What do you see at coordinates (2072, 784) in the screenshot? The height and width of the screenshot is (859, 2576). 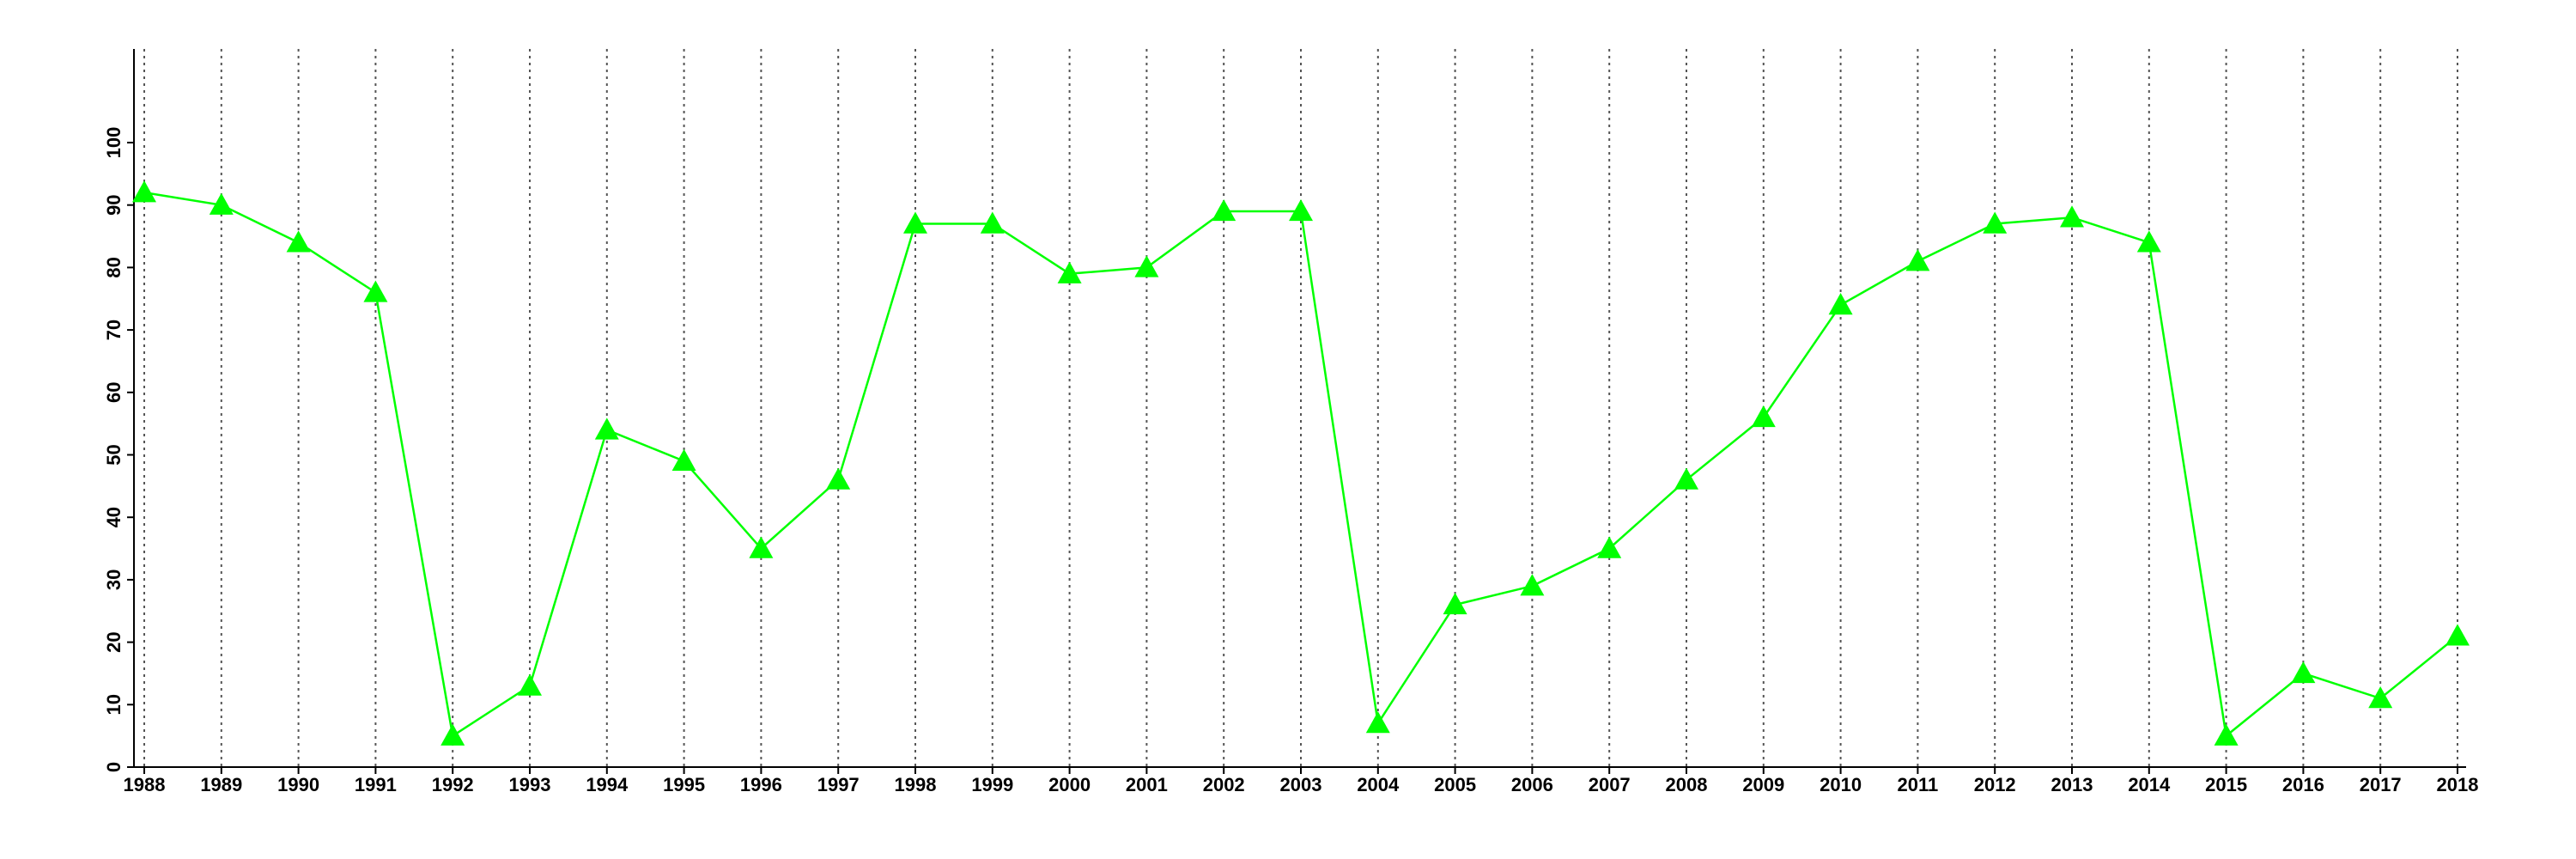 I see `x-tick-label: 2013` at bounding box center [2072, 784].